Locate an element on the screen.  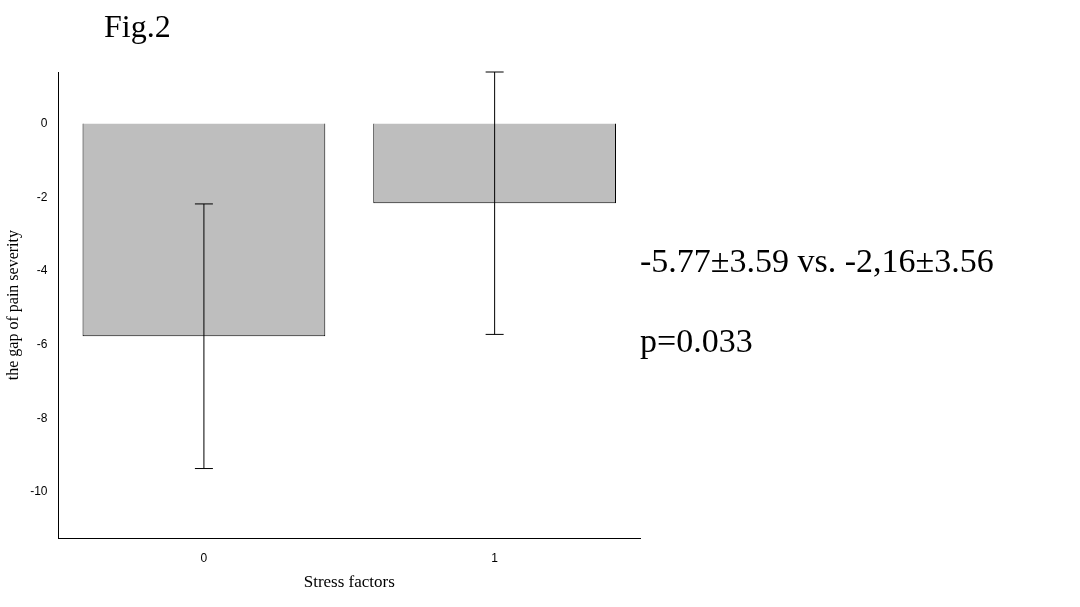
y-tick-label: -8 is located at coordinates (42, 417).